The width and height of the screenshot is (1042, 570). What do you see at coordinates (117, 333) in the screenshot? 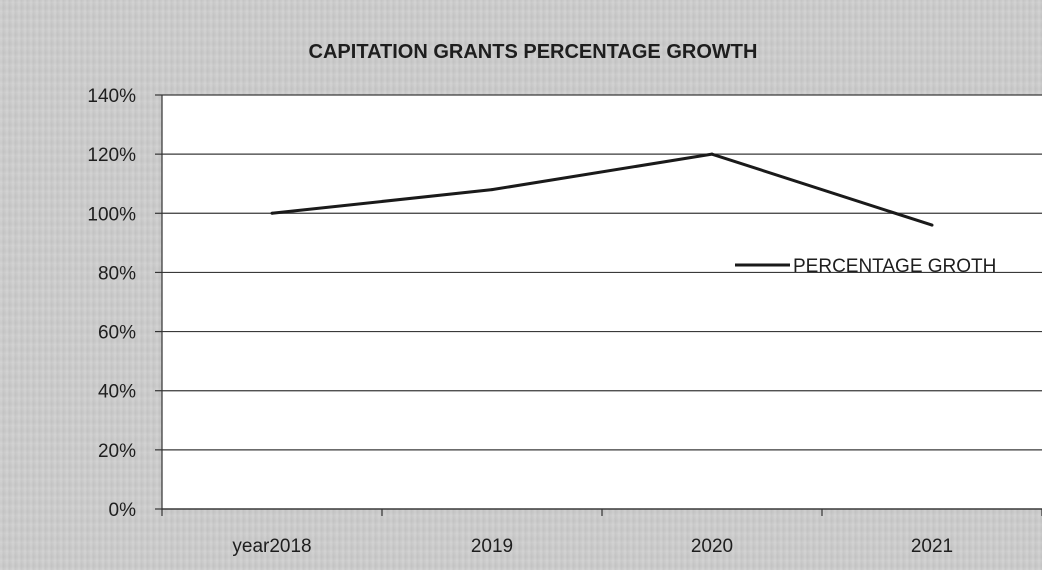
I see `y-tick-label: 60%` at bounding box center [117, 333].